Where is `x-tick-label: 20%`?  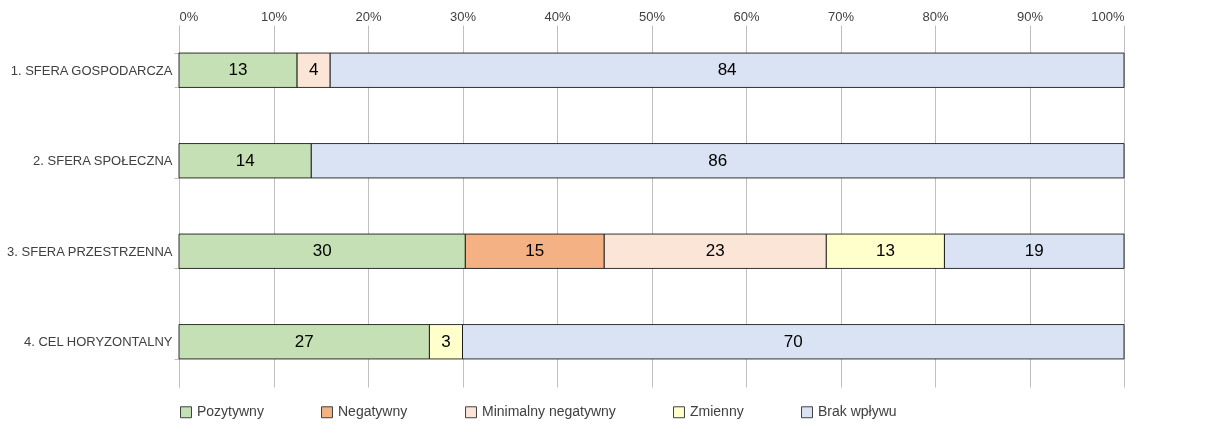 x-tick-label: 20% is located at coordinates (368, 16).